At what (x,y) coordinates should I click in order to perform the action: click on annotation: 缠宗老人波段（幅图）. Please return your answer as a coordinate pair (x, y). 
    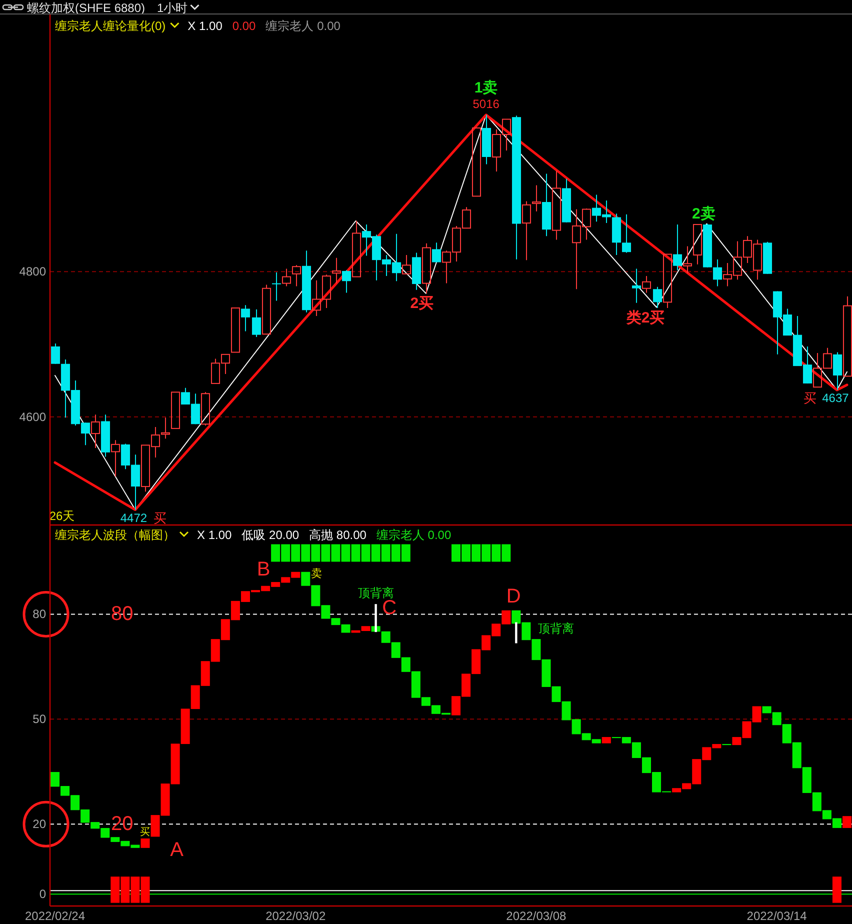
    Looking at the image, I should click on (115, 535).